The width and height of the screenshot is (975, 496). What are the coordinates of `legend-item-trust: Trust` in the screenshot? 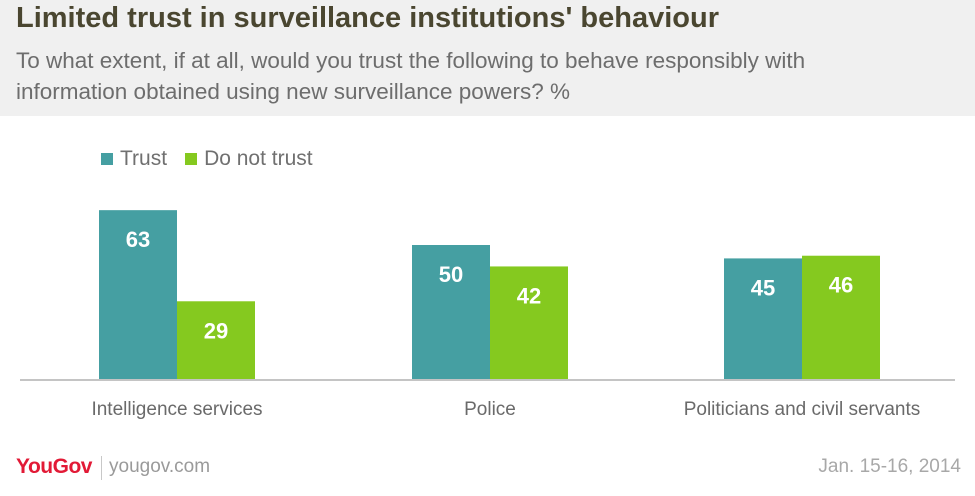 It's located at (134, 159).